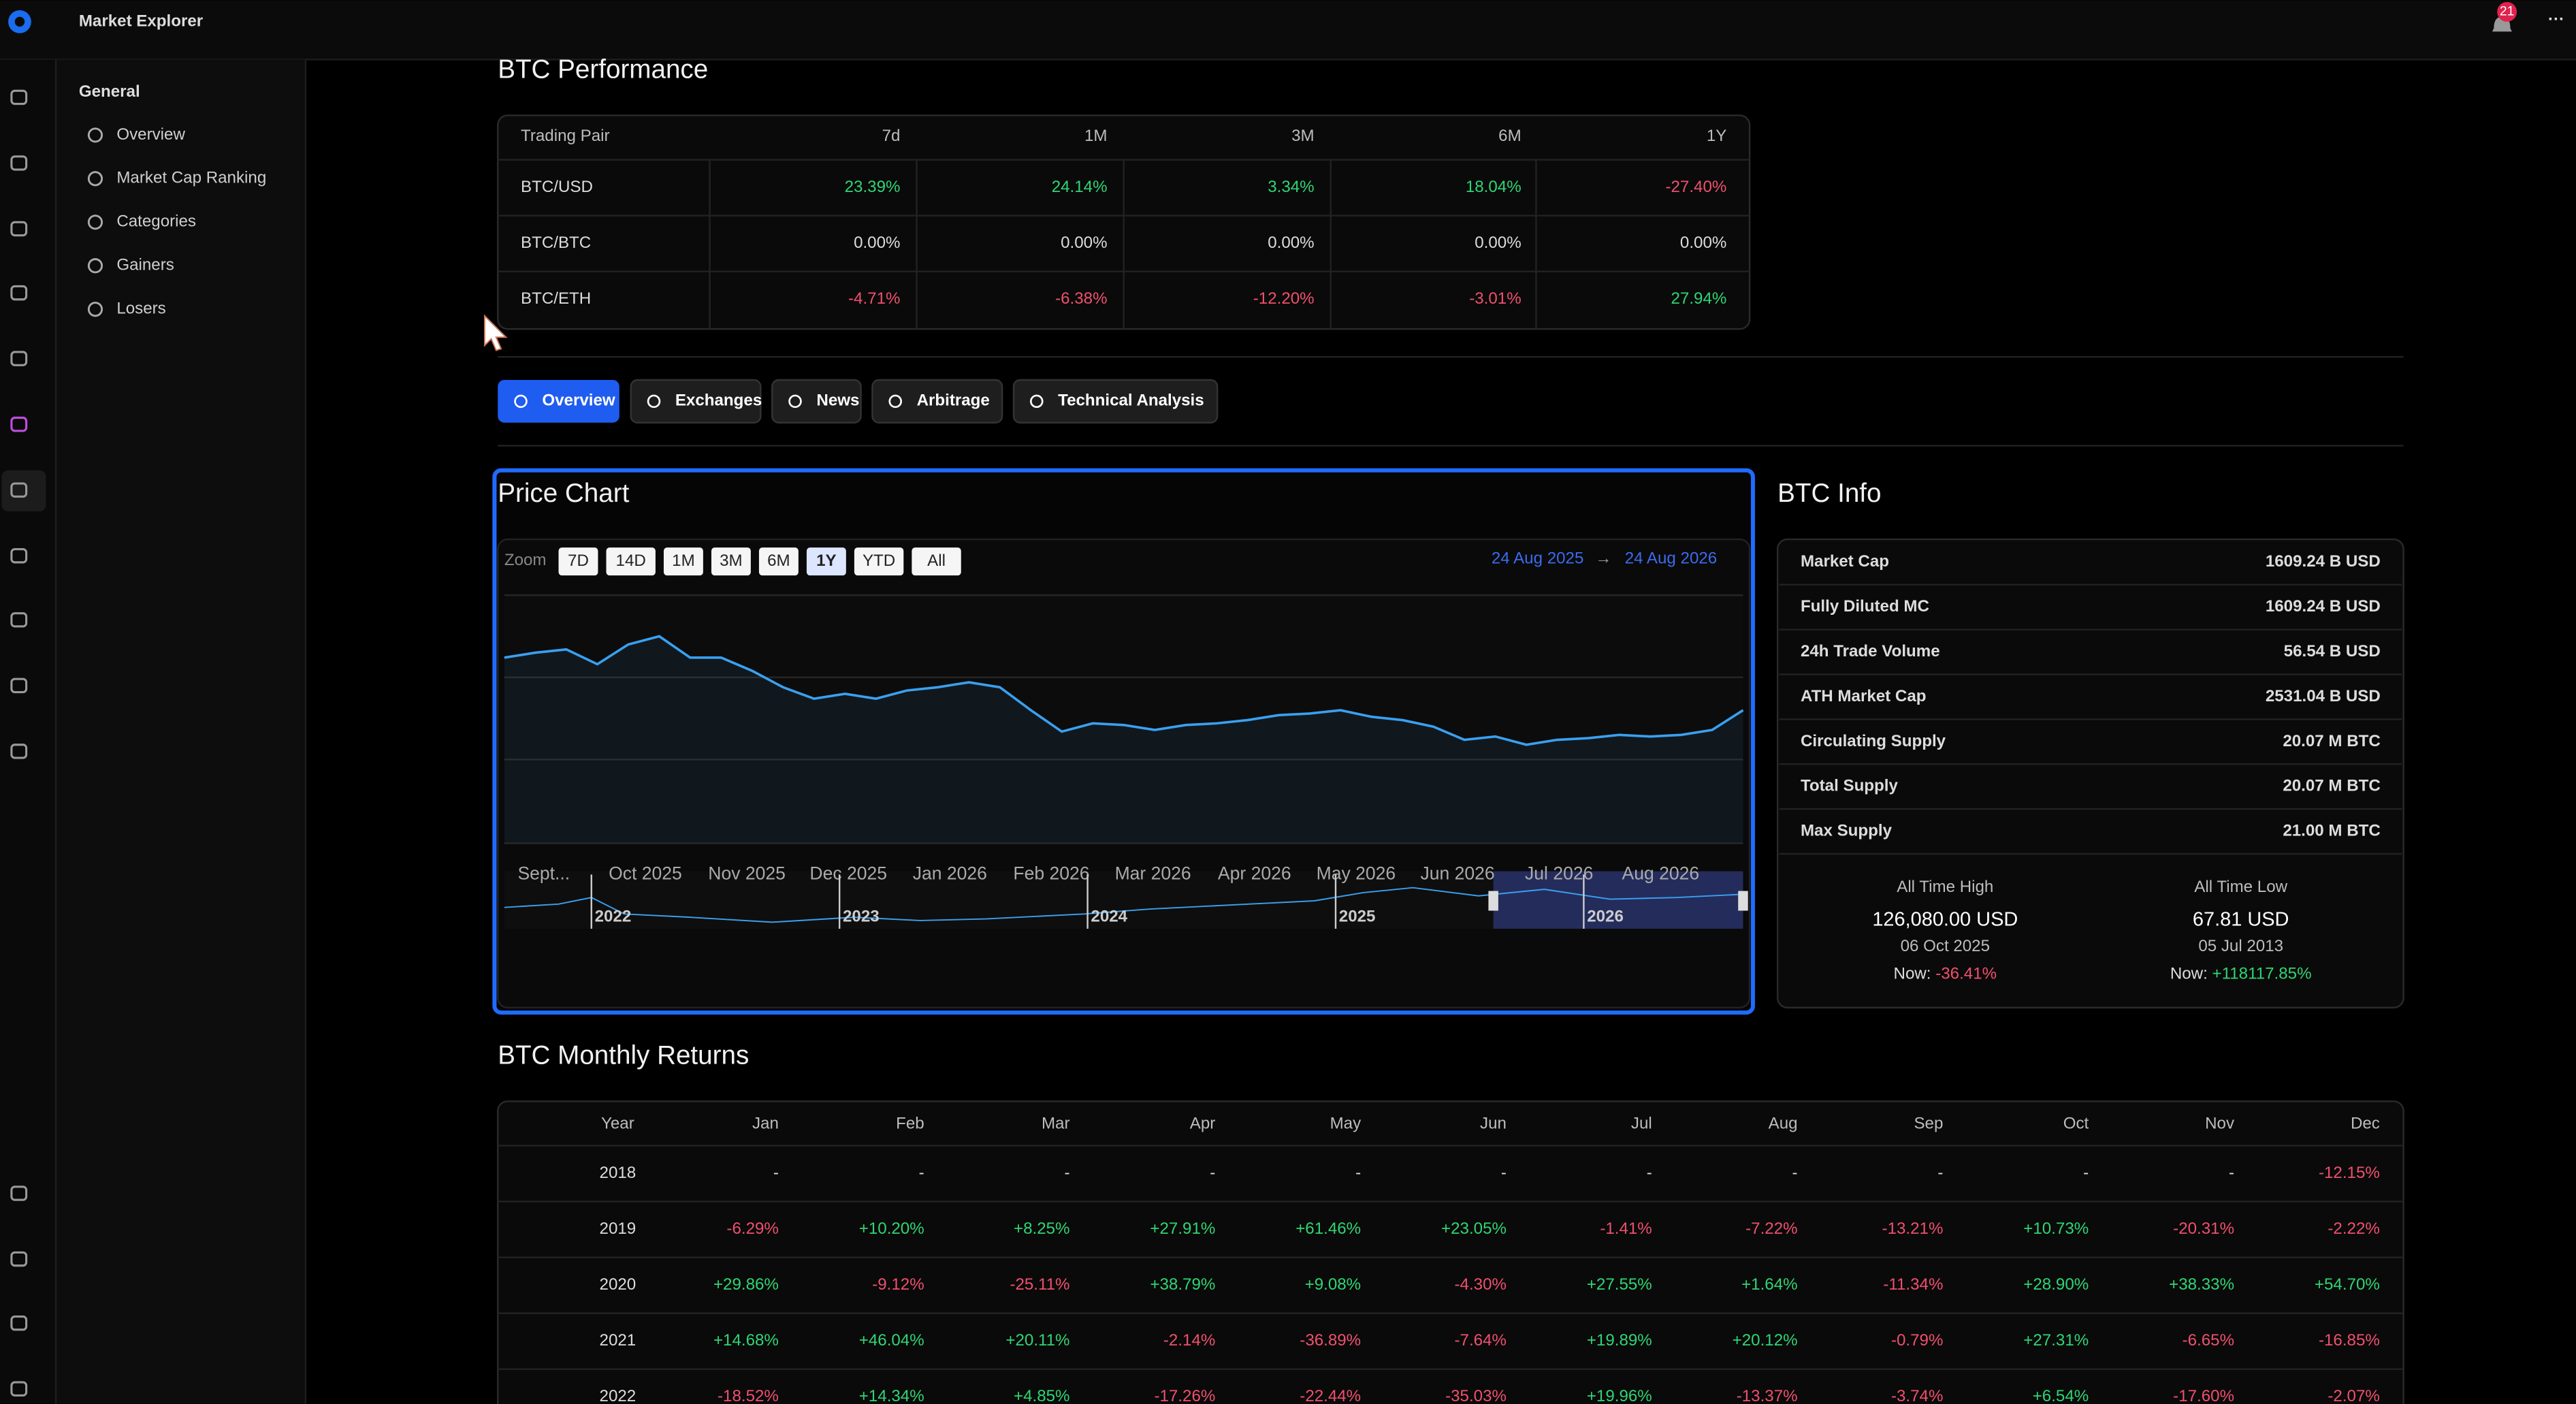 Image resolution: width=2576 pixels, height=1404 pixels. What do you see at coordinates (1603, 558) in the screenshot?
I see `range-arrow: →` at bounding box center [1603, 558].